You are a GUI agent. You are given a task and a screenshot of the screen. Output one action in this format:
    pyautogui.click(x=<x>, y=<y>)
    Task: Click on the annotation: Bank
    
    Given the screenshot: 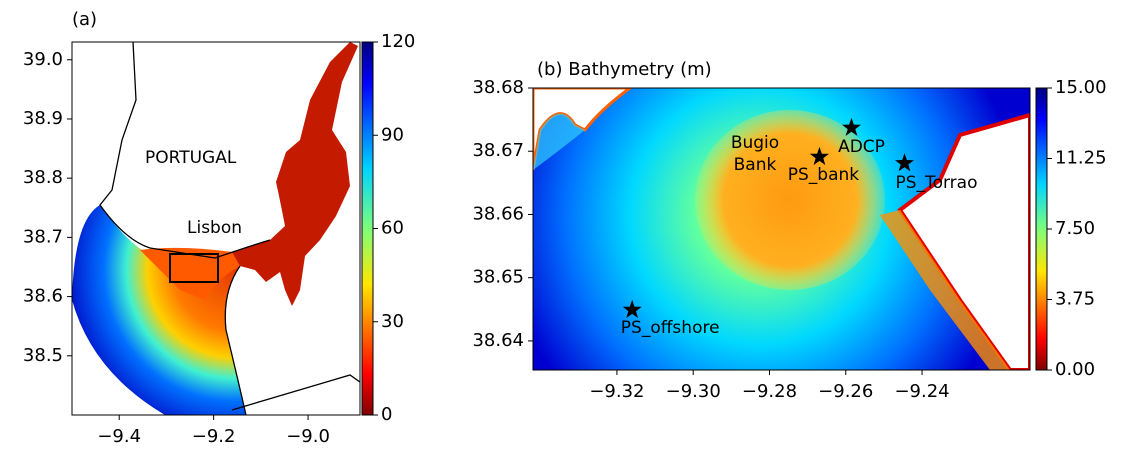 What is the action you would take?
    pyautogui.click(x=755, y=165)
    